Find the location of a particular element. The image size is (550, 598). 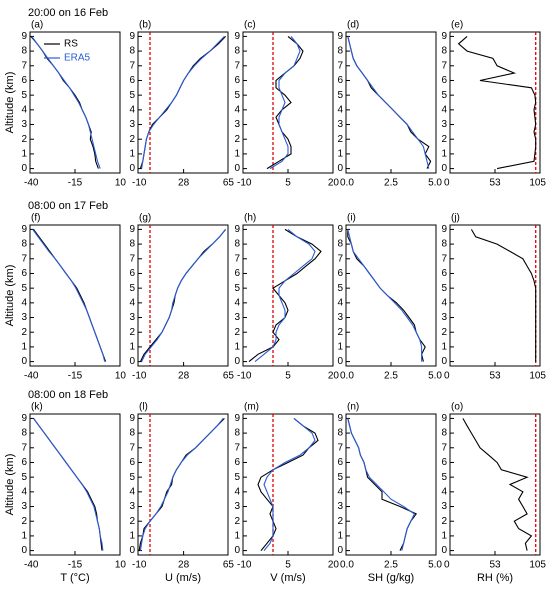

panel-label: (c) is located at coordinates (250, 25).